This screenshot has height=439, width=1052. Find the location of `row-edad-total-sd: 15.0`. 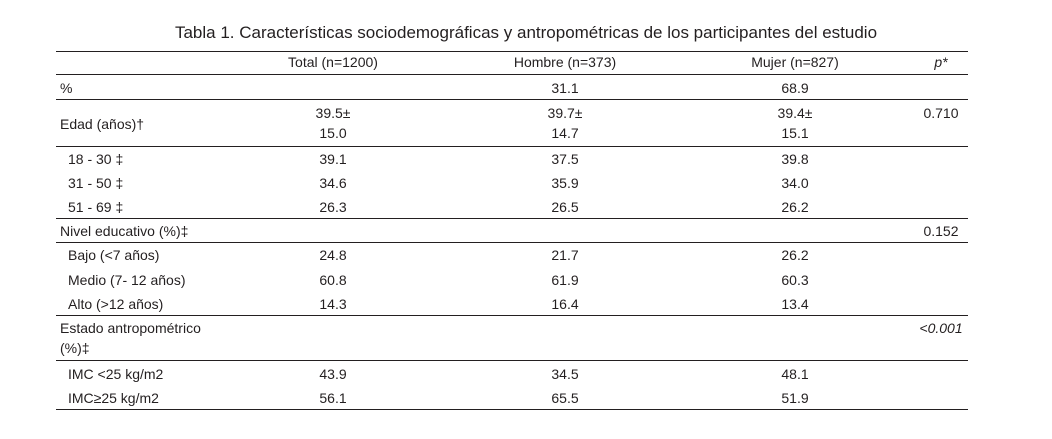

row-edad-total-sd: 15.0 is located at coordinates (333, 133).